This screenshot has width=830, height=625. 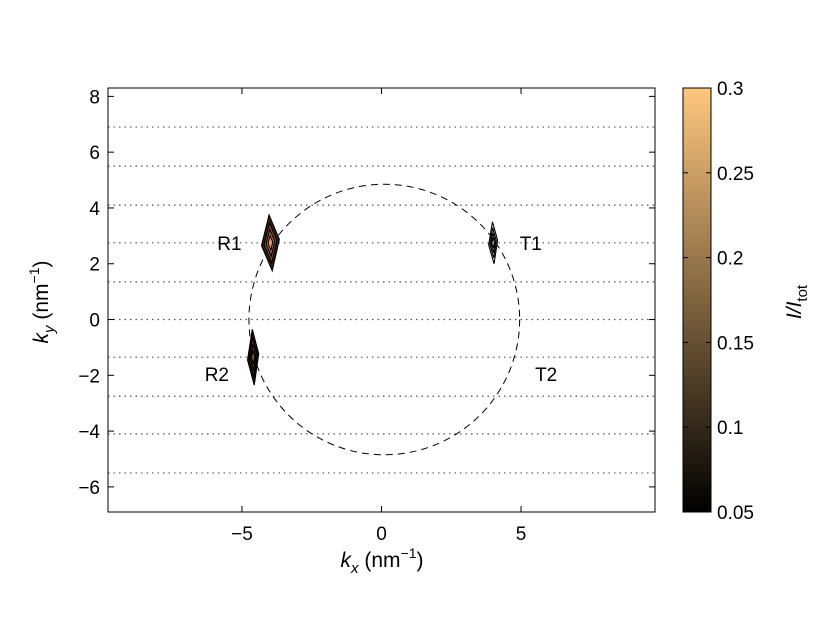 I want to click on colorbar-title: I/Itot, so click(x=797, y=301).